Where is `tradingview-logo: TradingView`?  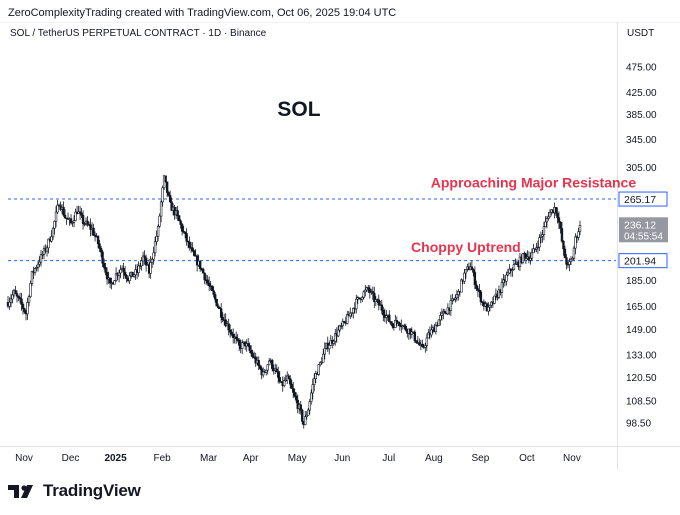 tradingview-logo: TradingView is located at coordinates (74, 491).